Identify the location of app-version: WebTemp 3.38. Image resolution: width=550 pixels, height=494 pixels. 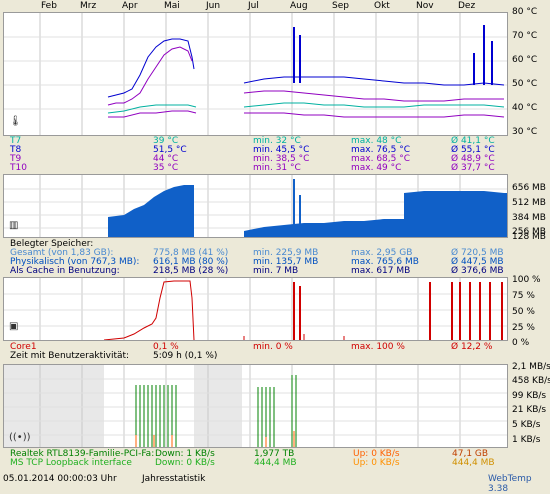
(510, 484).